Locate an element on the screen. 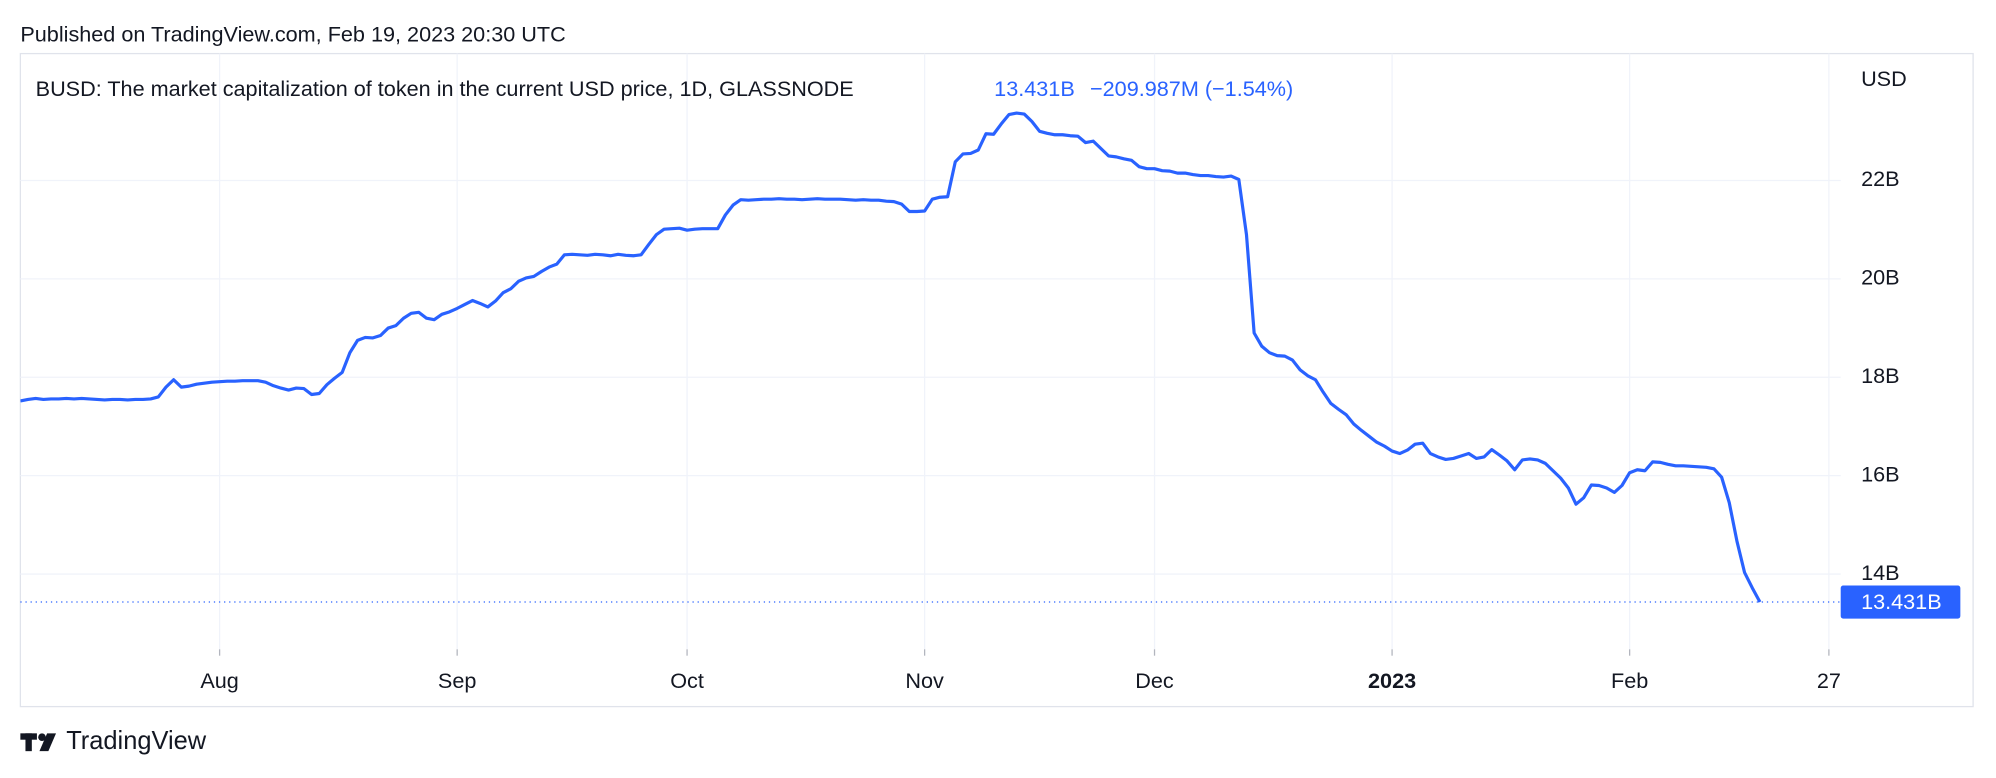 The width and height of the screenshot is (1996, 778). x-tick-label: 2023 is located at coordinates (1392, 680).